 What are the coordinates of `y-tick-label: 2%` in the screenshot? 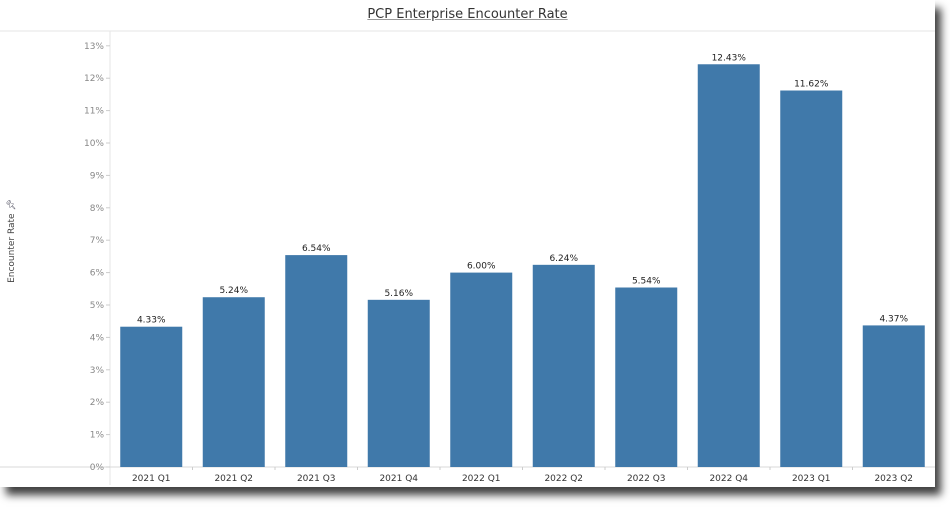 It's located at (97, 403).